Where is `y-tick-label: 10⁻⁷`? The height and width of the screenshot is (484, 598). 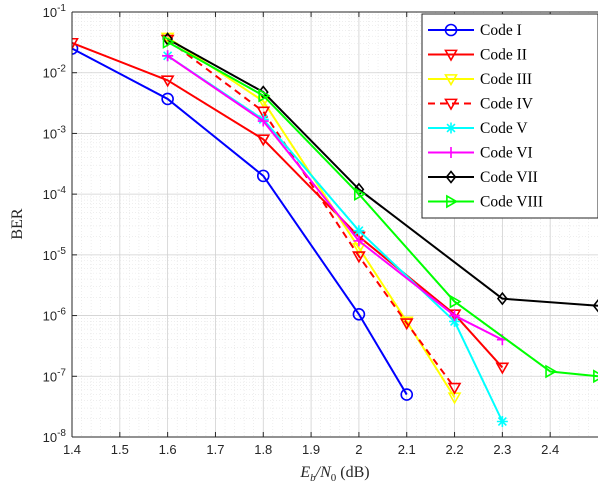
y-tick-label: 10⁻⁷ is located at coordinates (55, 375).